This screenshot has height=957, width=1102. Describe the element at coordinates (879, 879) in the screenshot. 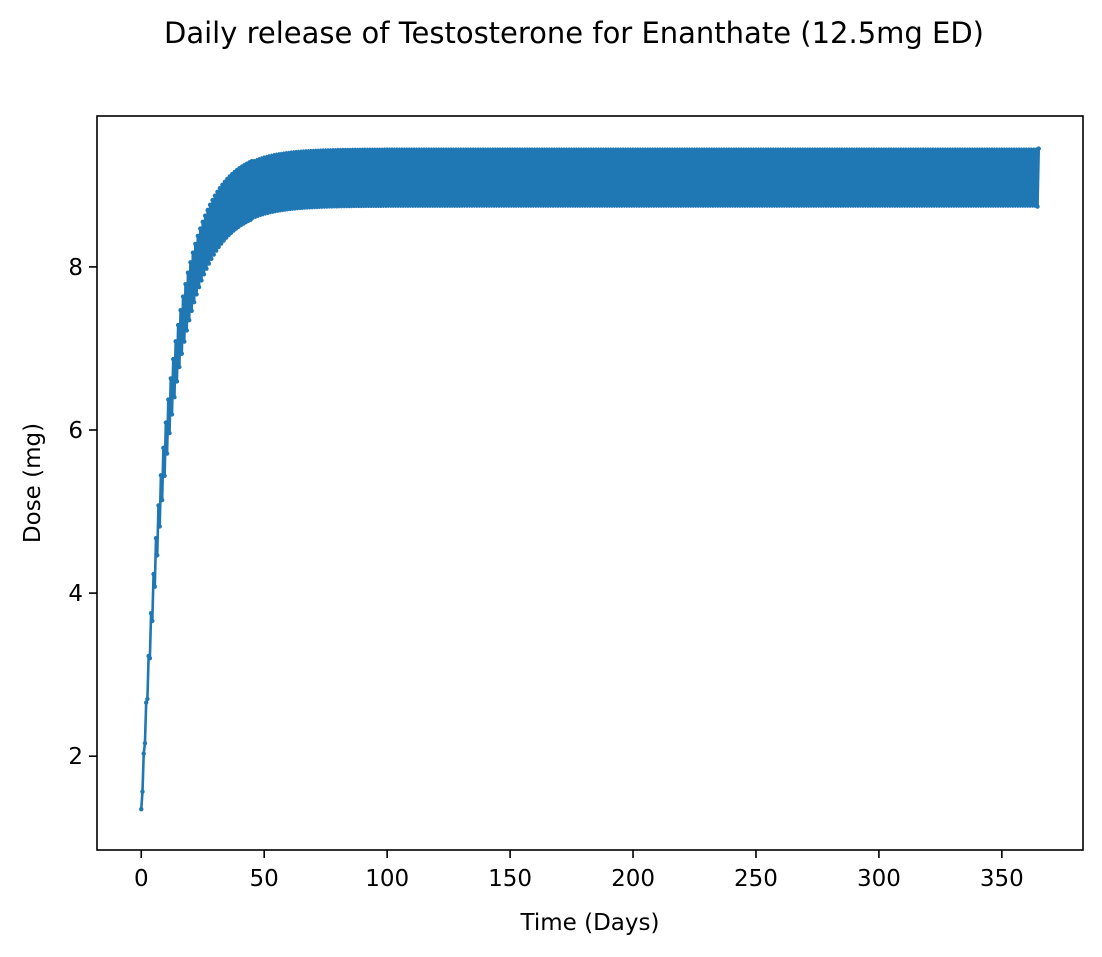

I see `x-tick-label: 300` at that location.